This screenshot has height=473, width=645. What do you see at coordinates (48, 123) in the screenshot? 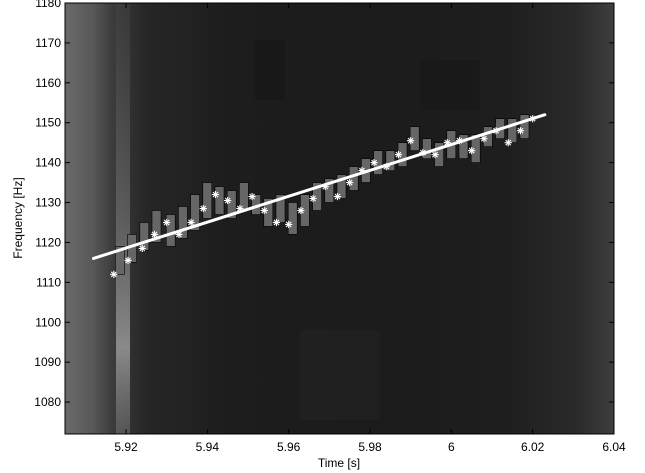
I see `y-tick-label: 1150` at bounding box center [48, 123].